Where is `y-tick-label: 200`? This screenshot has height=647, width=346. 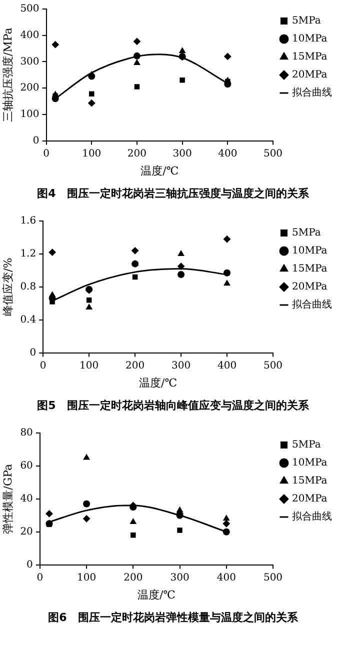 y-tick-label: 200 is located at coordinates (30, 88).